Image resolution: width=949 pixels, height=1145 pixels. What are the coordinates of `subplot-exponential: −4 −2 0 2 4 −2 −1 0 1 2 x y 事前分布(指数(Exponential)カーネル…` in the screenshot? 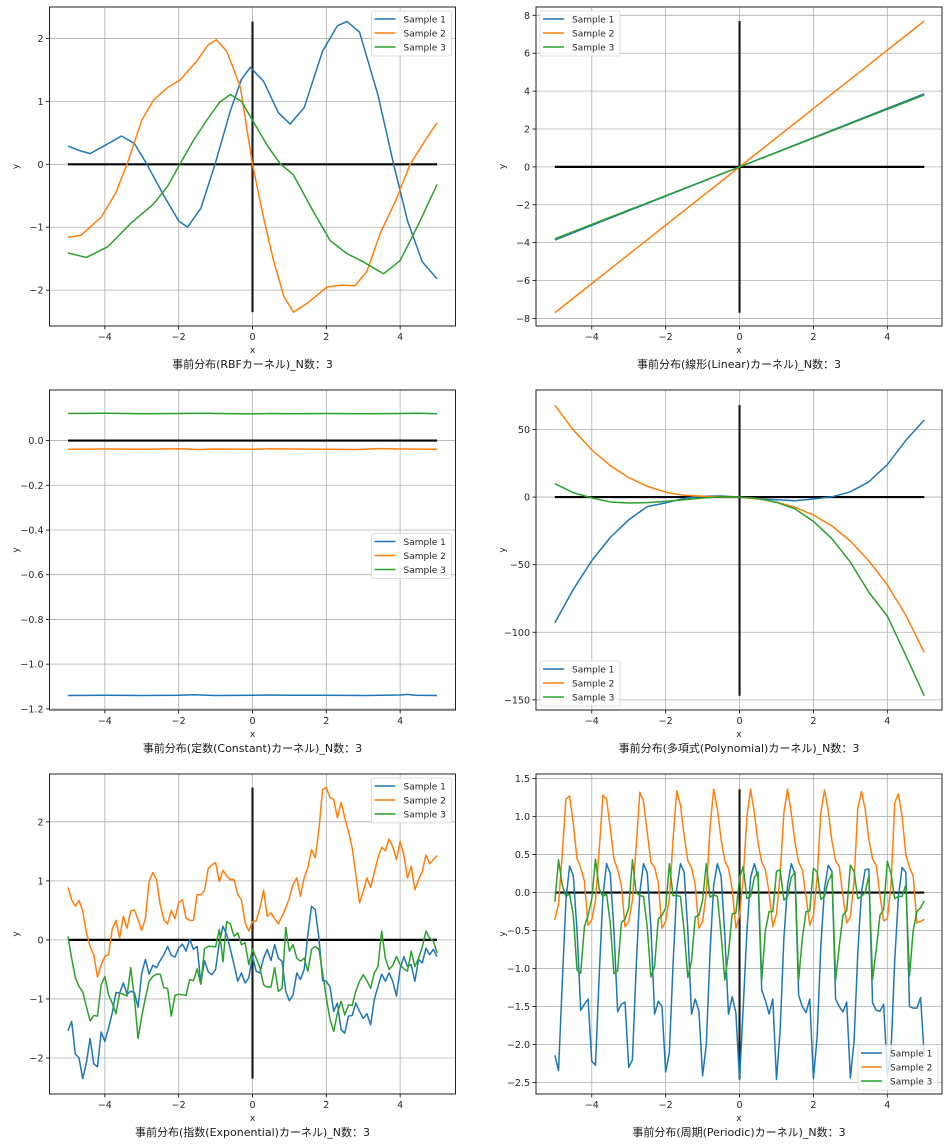 It's located at (234, 956).